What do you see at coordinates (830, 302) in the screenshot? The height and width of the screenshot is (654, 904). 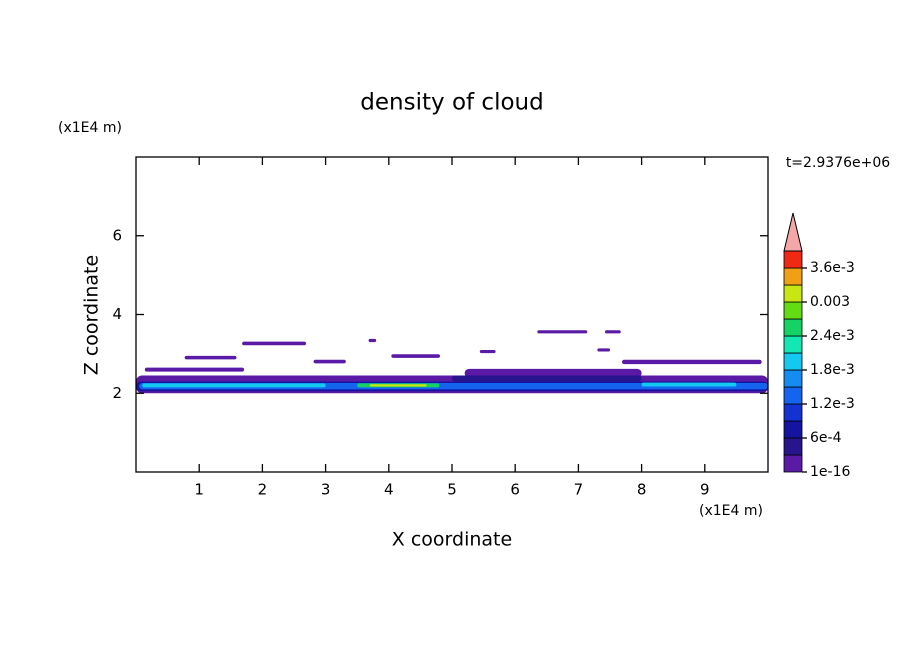 I see `colorbar-tick-label: 0.003` at bounding box center [830, 302].